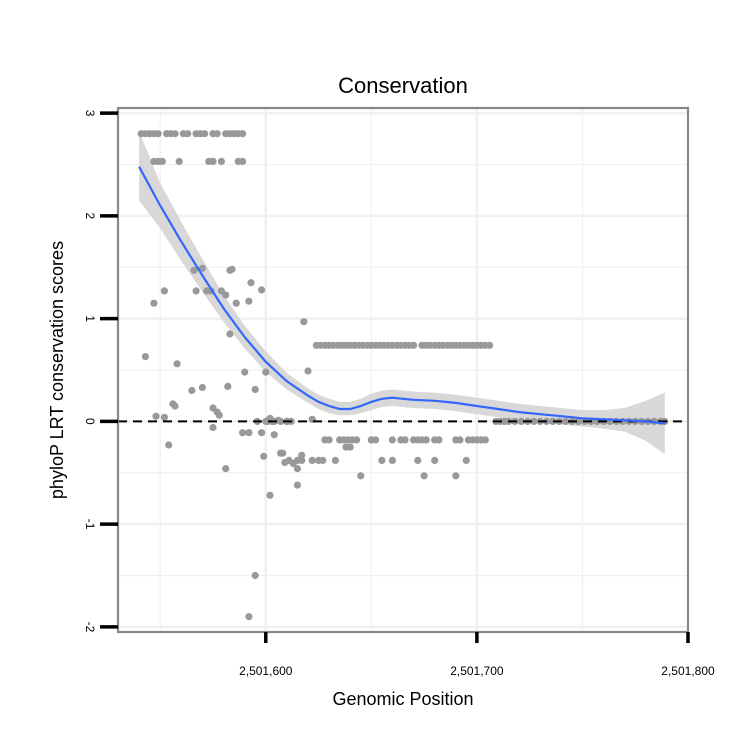  I want to click on x-tick-label: 2,501,700, so click(477, 671).